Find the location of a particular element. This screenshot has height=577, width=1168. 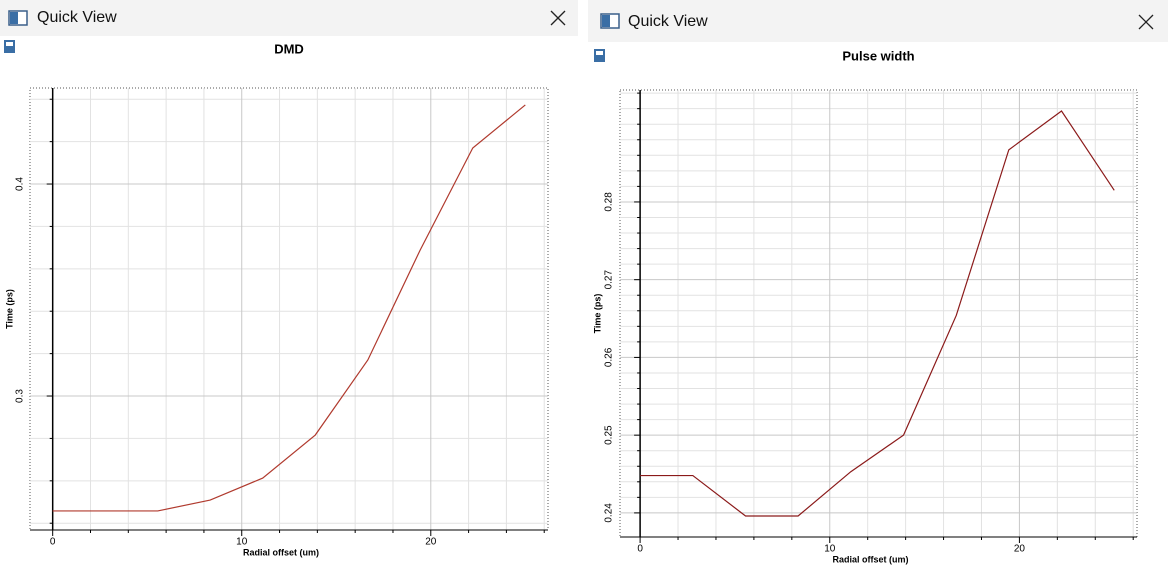

chart-title: DMD is located at coordinates (289, 48).